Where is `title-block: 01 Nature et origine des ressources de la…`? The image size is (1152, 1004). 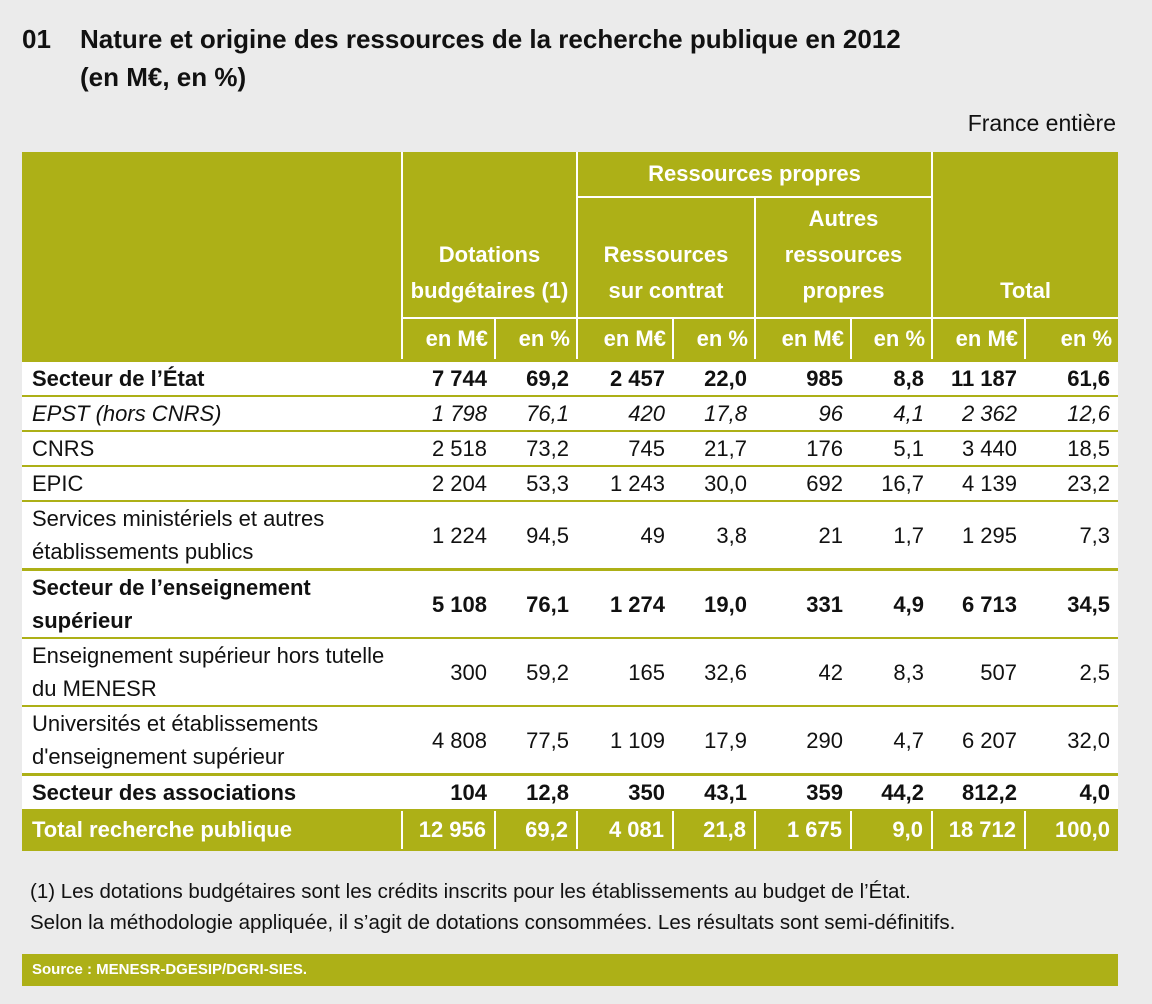 title-block: 01 Nature et origine des ressources de la… is located at coordinates (461, 58).